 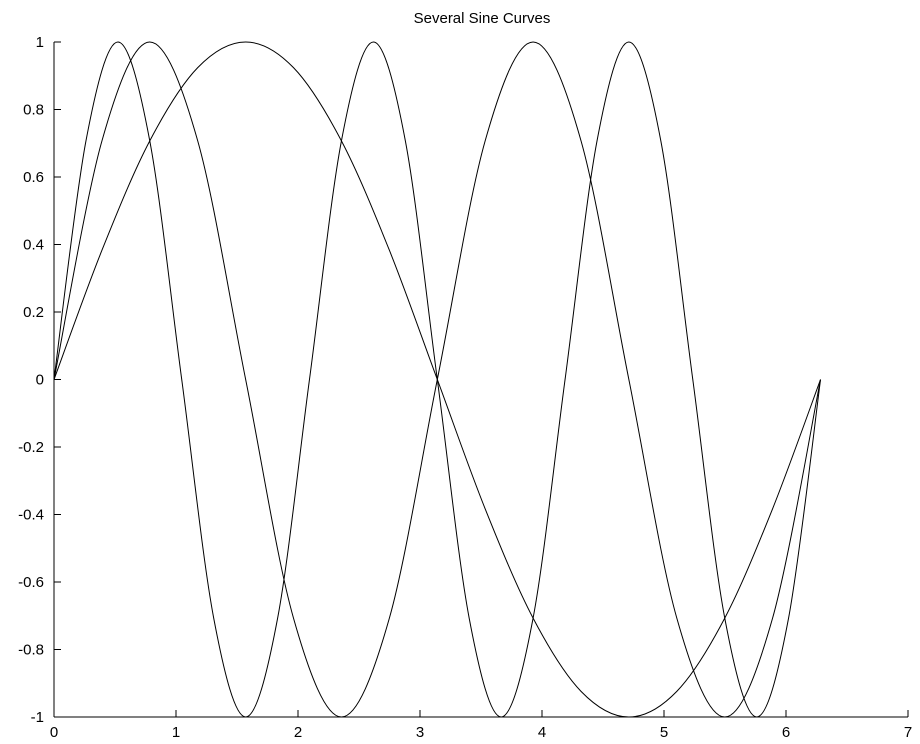 I want to click on y-axis-ticks: -1 -0.8 -0.6 -0.4 -0.2 0 0.2 0.4 0.6 0.8 1, so click(x=39, y=380).